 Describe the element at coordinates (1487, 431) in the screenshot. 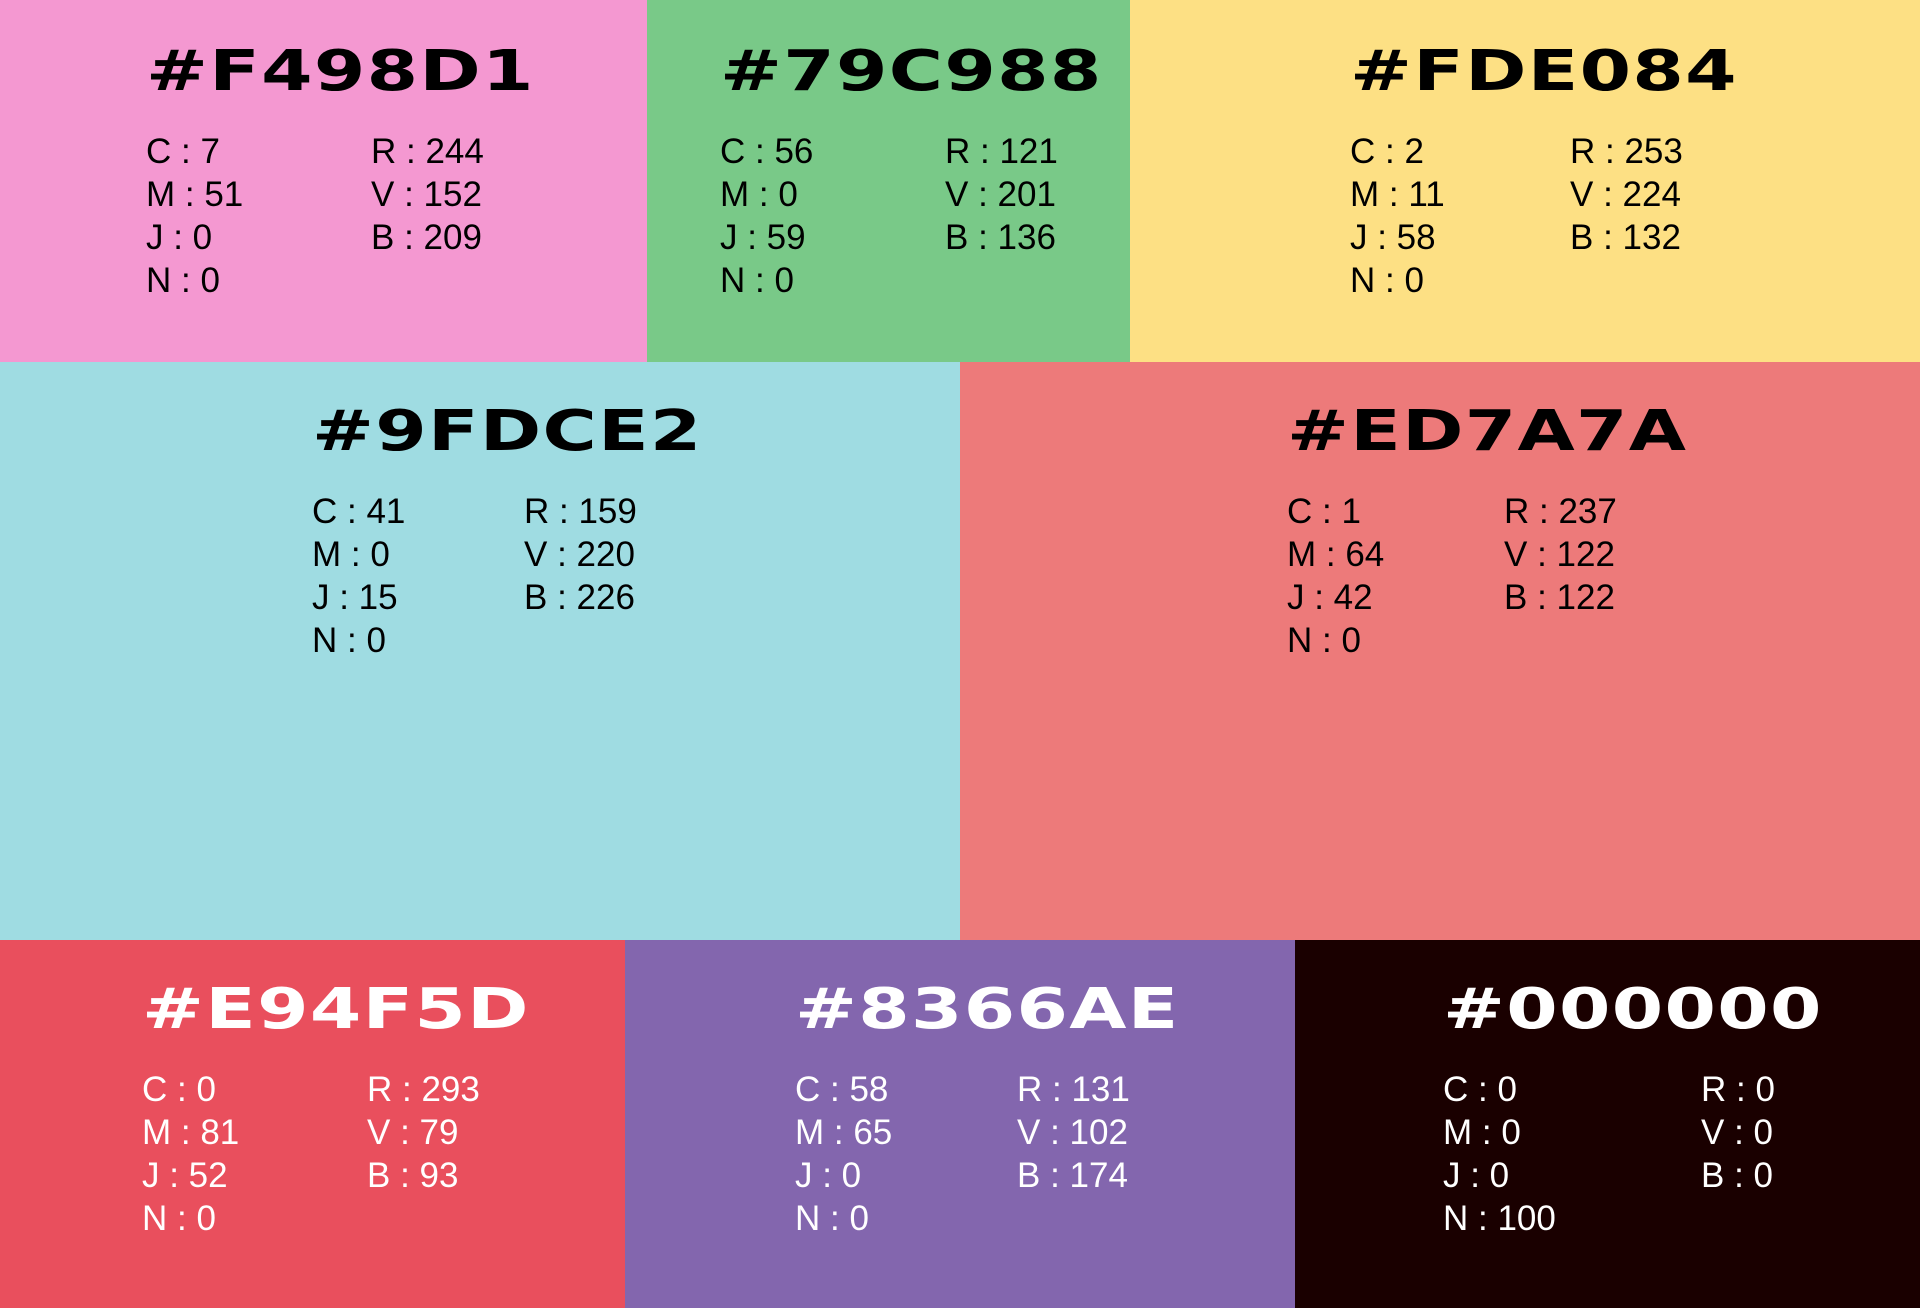

I see `hex-code: #ED7A7A` at that location.